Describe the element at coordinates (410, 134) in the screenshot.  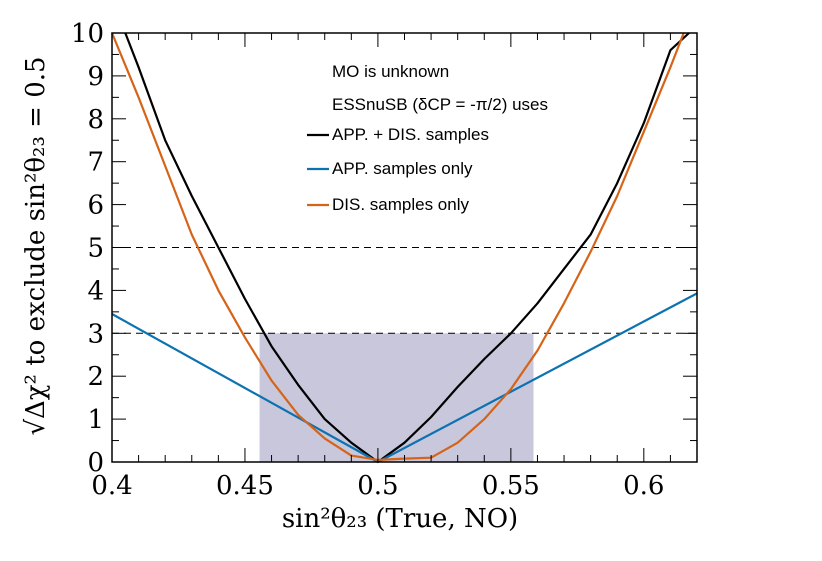
I see `legend-label-1: APP. + DIS. samples` at that location.